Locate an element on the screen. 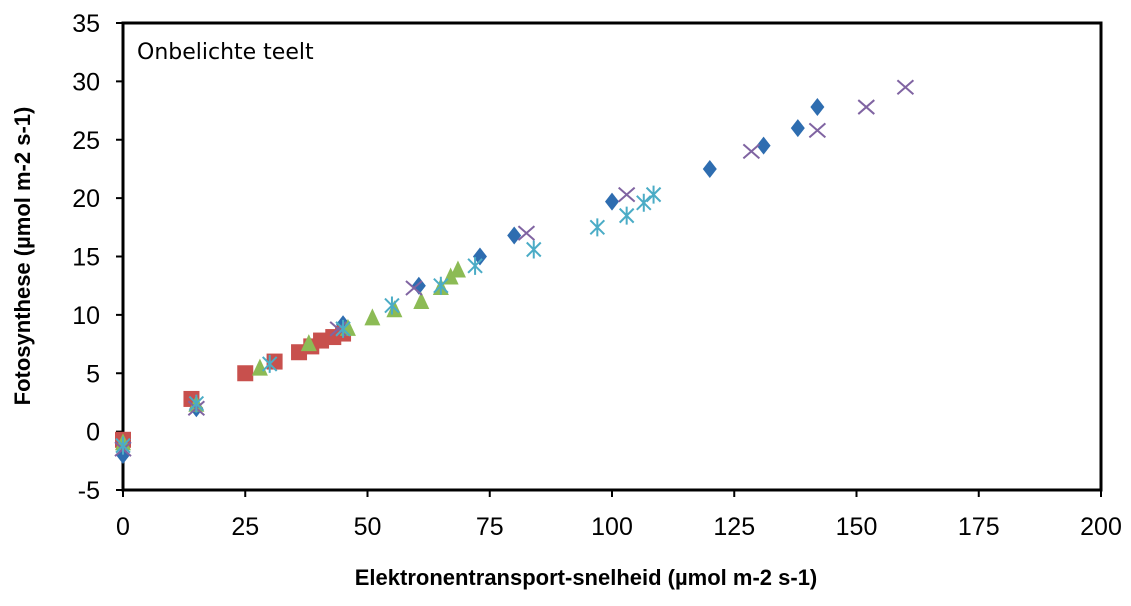 Image resolution: width=1131 pixels, height=606 pixels. x-tick-label: 50 is located at coordinates (368, 527).